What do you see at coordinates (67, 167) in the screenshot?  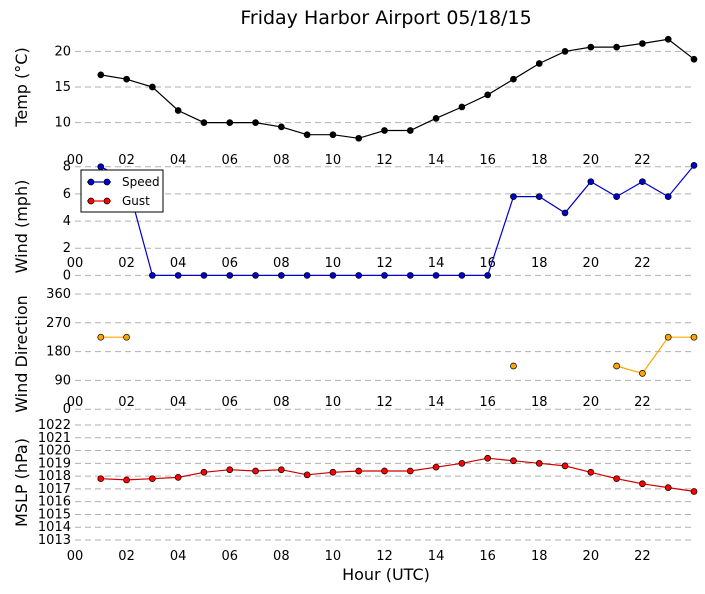 I see `y-tick-label: 8` at bounding box center [67, 167].